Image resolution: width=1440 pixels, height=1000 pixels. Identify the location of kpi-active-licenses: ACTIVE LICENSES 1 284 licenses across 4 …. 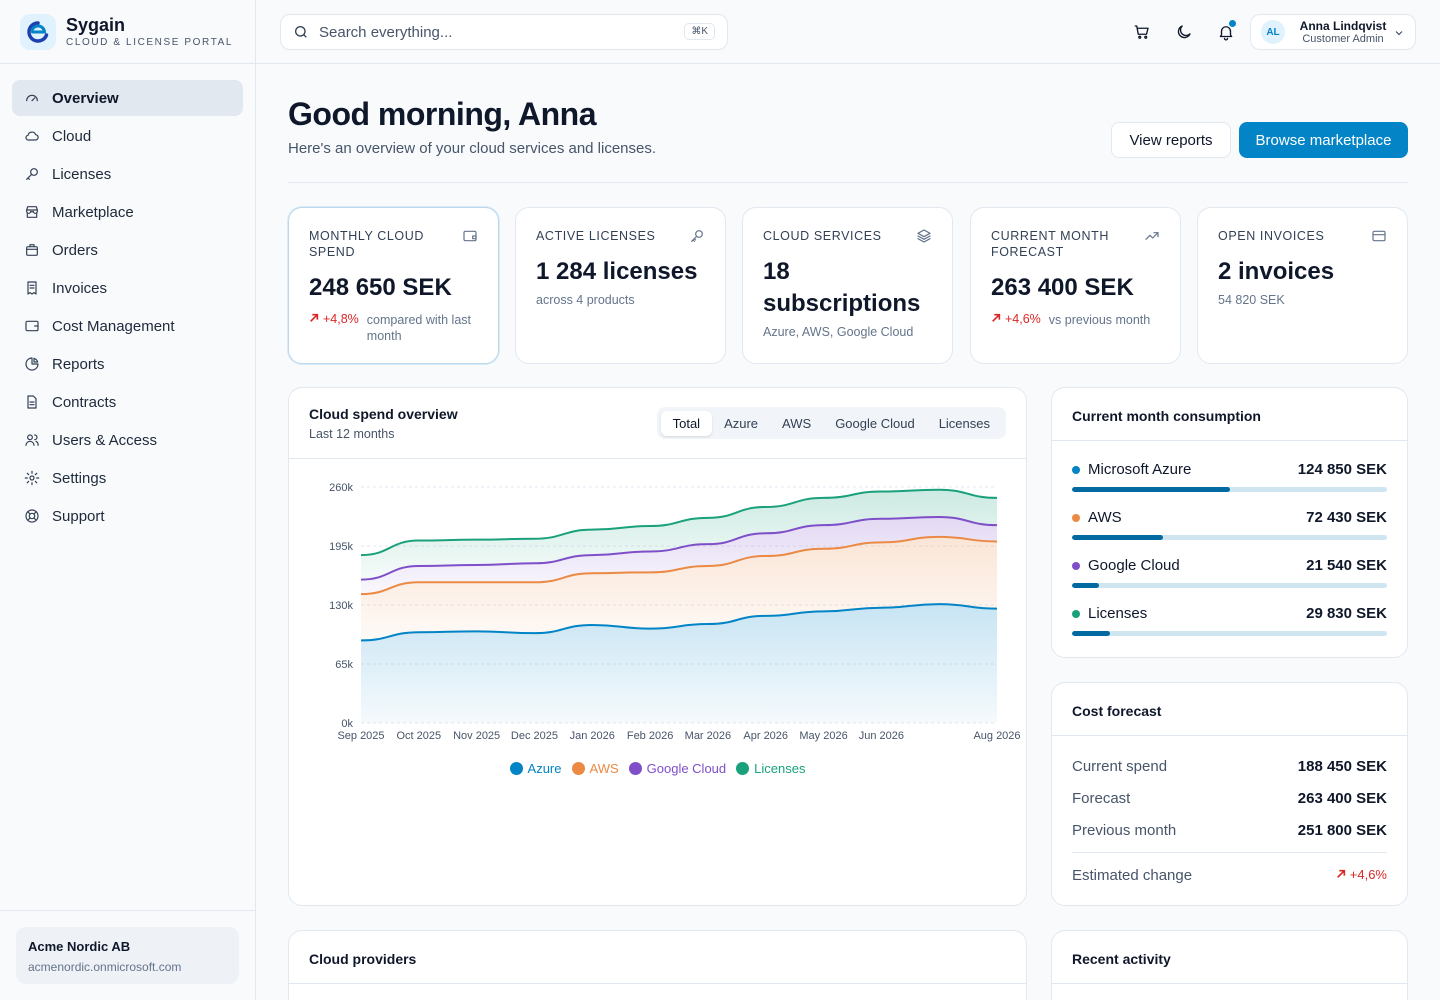
(620, 285).